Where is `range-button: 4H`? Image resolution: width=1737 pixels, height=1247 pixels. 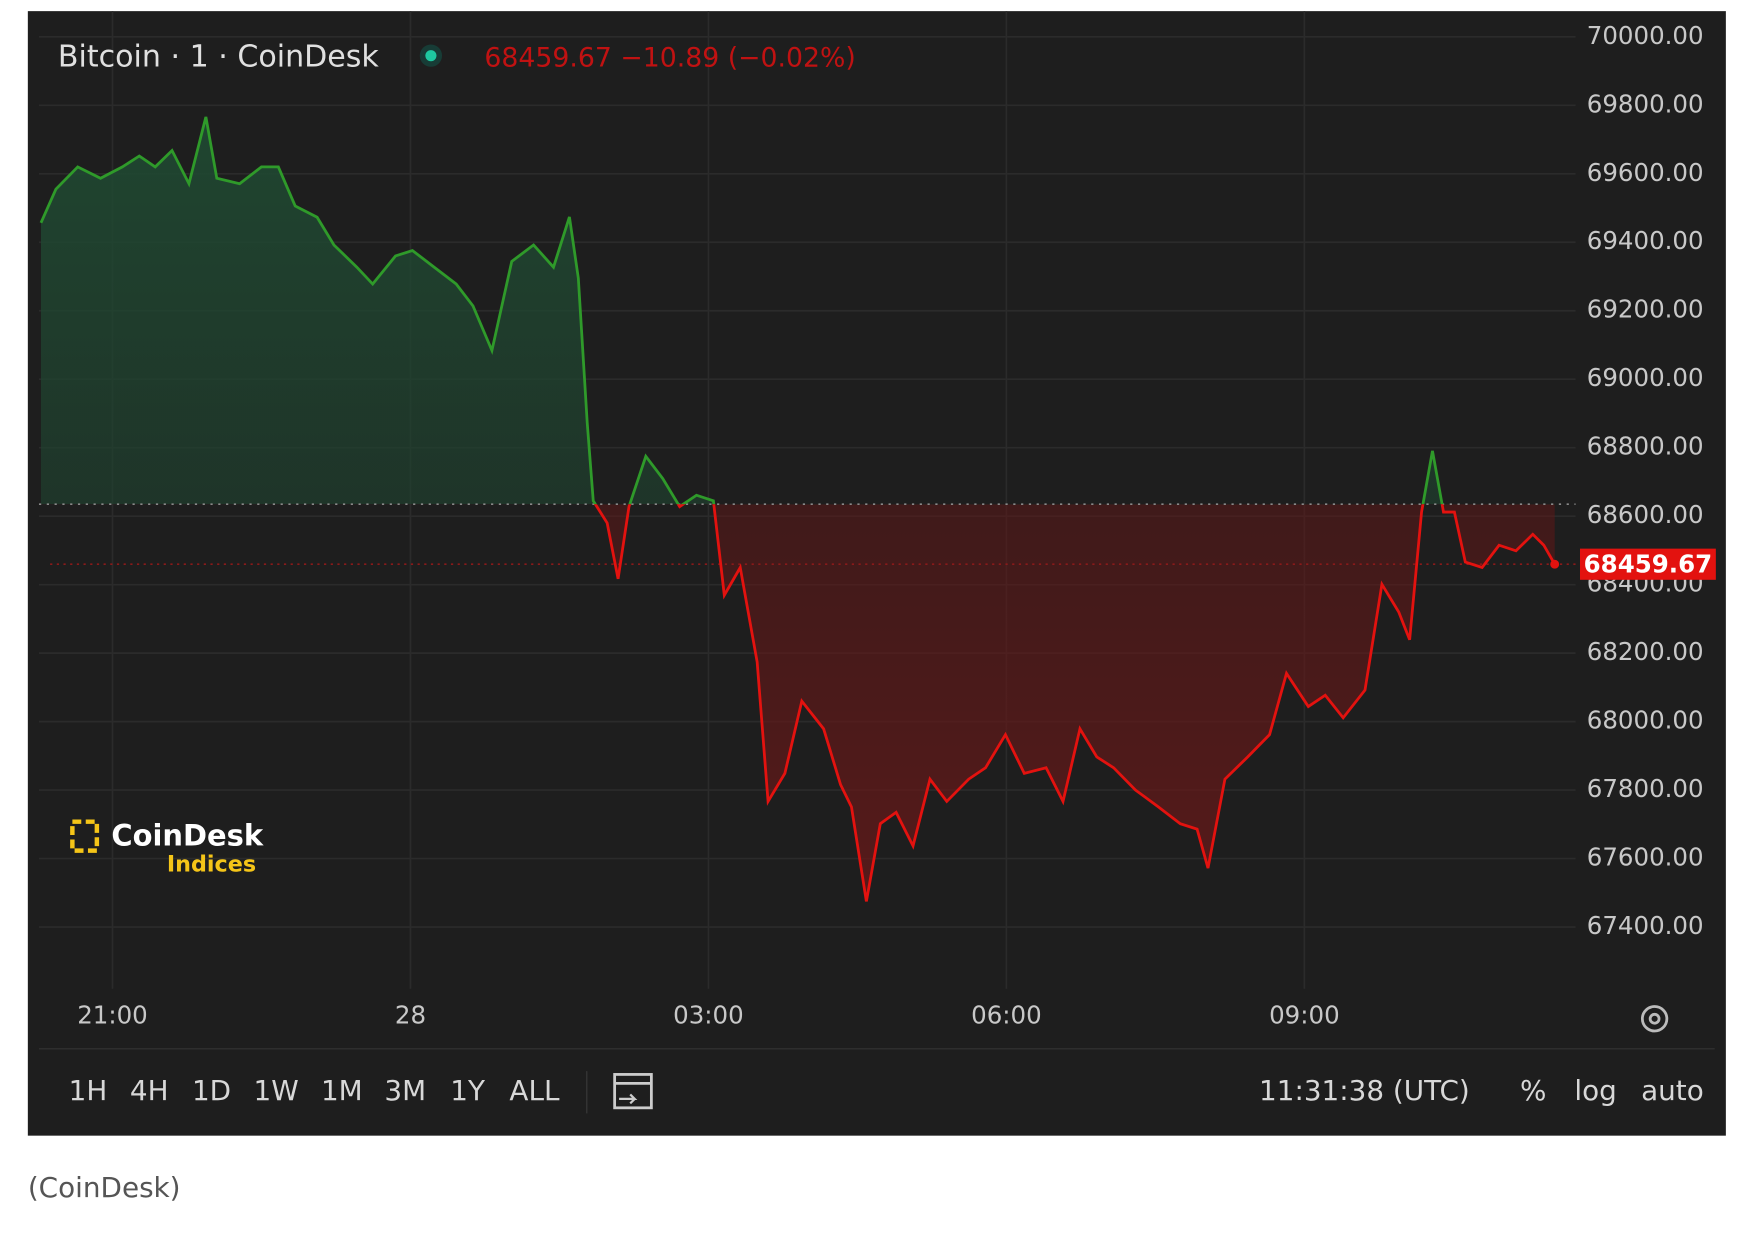
range-button: 4H is located at coordinates (149, 1090).